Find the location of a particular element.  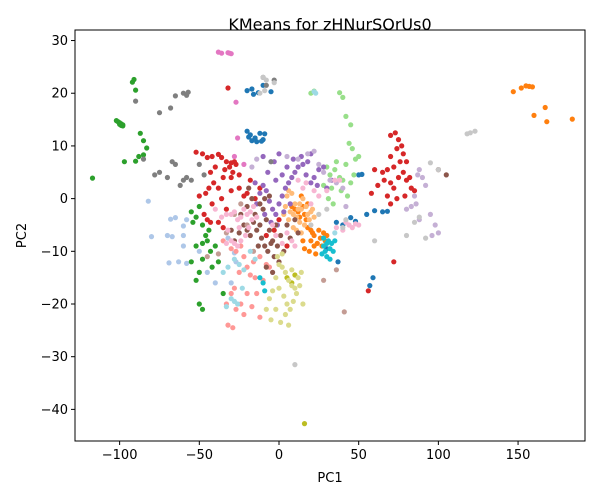

y-tick-label: −40 is located at coordinates (54, 410).